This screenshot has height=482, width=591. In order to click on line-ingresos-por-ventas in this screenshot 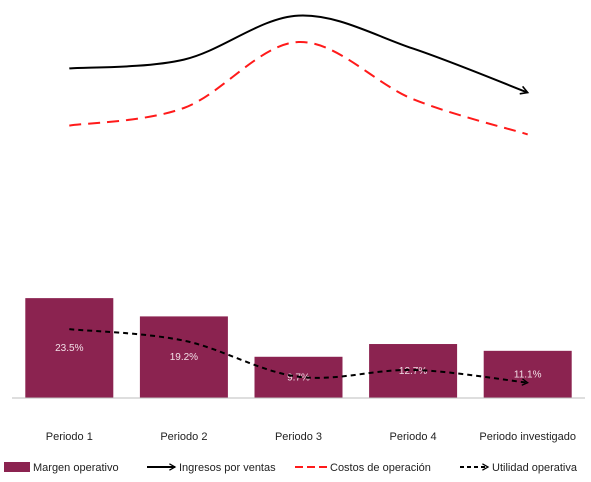, I will do `click(299, 54)`.